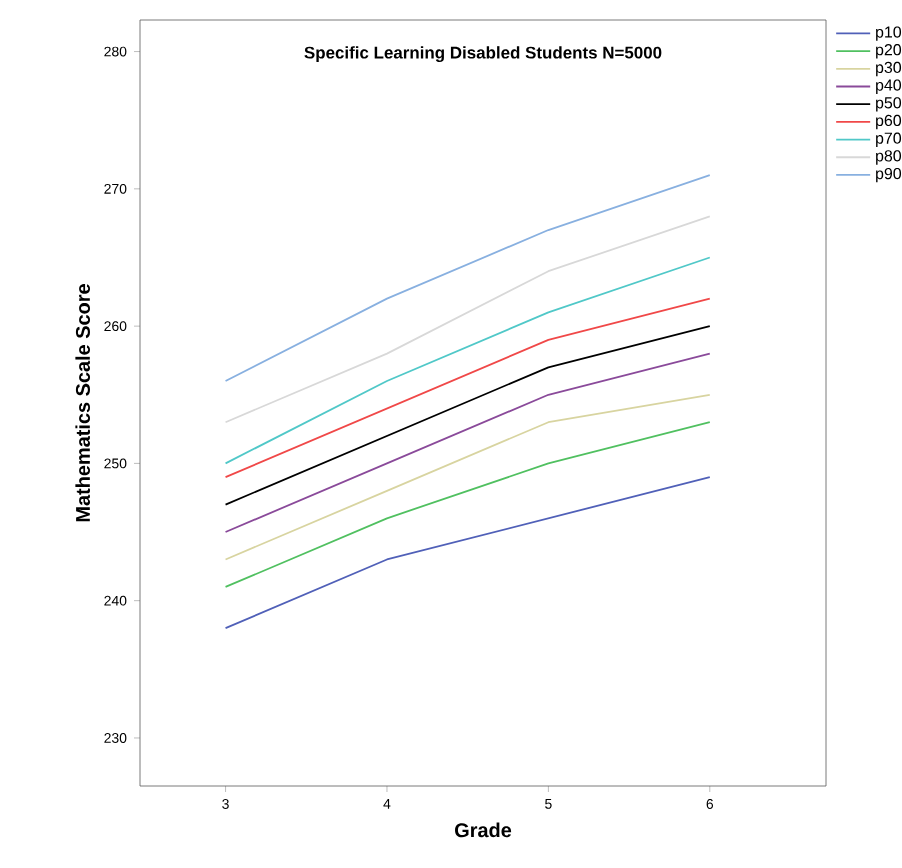 Image resolution: width=902 pixels, height=868 pixels. I want to click on x-axis-title: Grade, so click(483, 830).